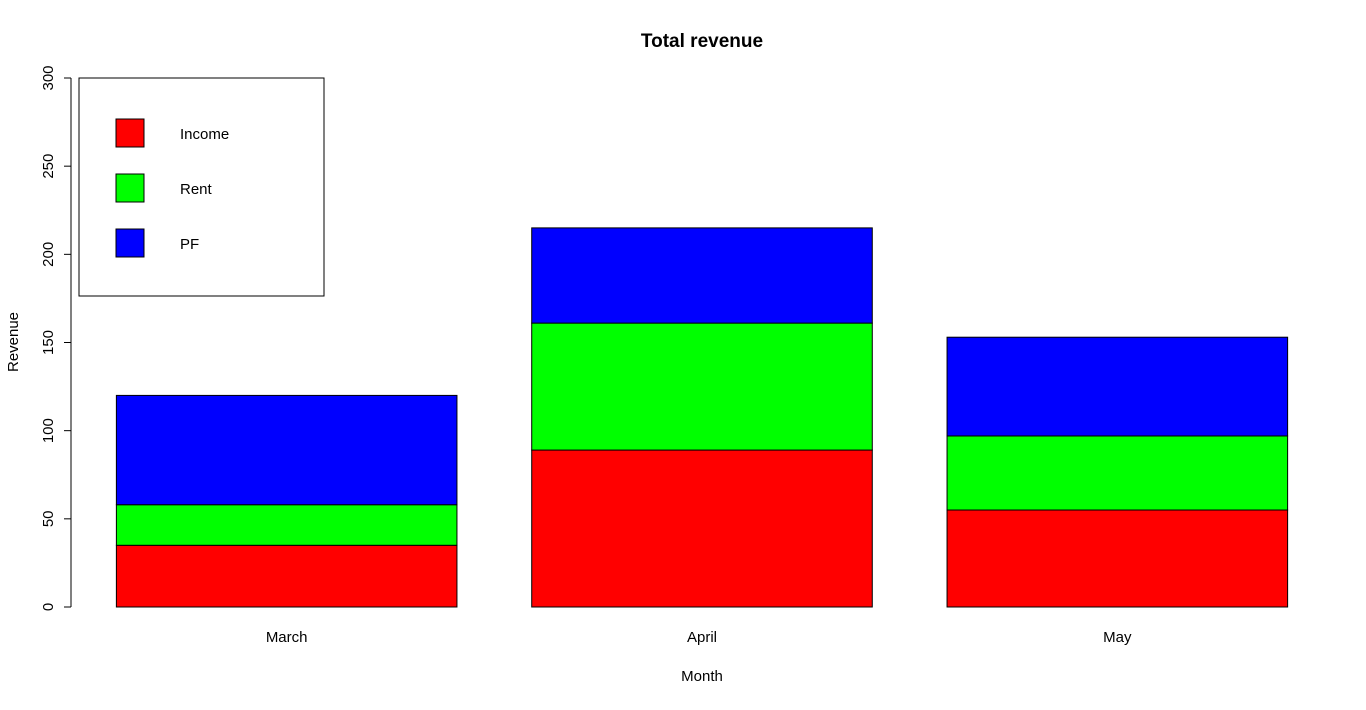 The image size is (1366, 710). What do you see at coordinates (286, 450) in the screenshot?
I see `bar-march-pf` at bounding box center [286, 450].